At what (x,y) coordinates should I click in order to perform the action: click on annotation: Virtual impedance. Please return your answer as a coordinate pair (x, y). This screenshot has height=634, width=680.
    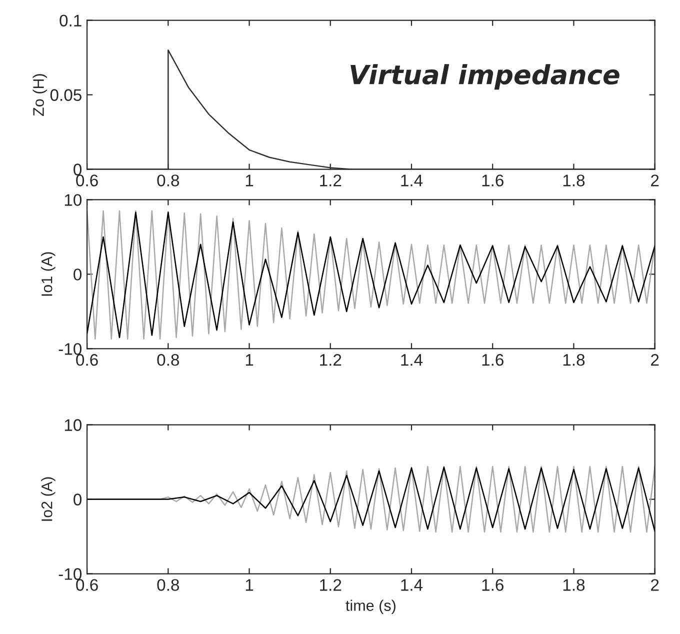
    Looking at the image, I should click on (485, 77).